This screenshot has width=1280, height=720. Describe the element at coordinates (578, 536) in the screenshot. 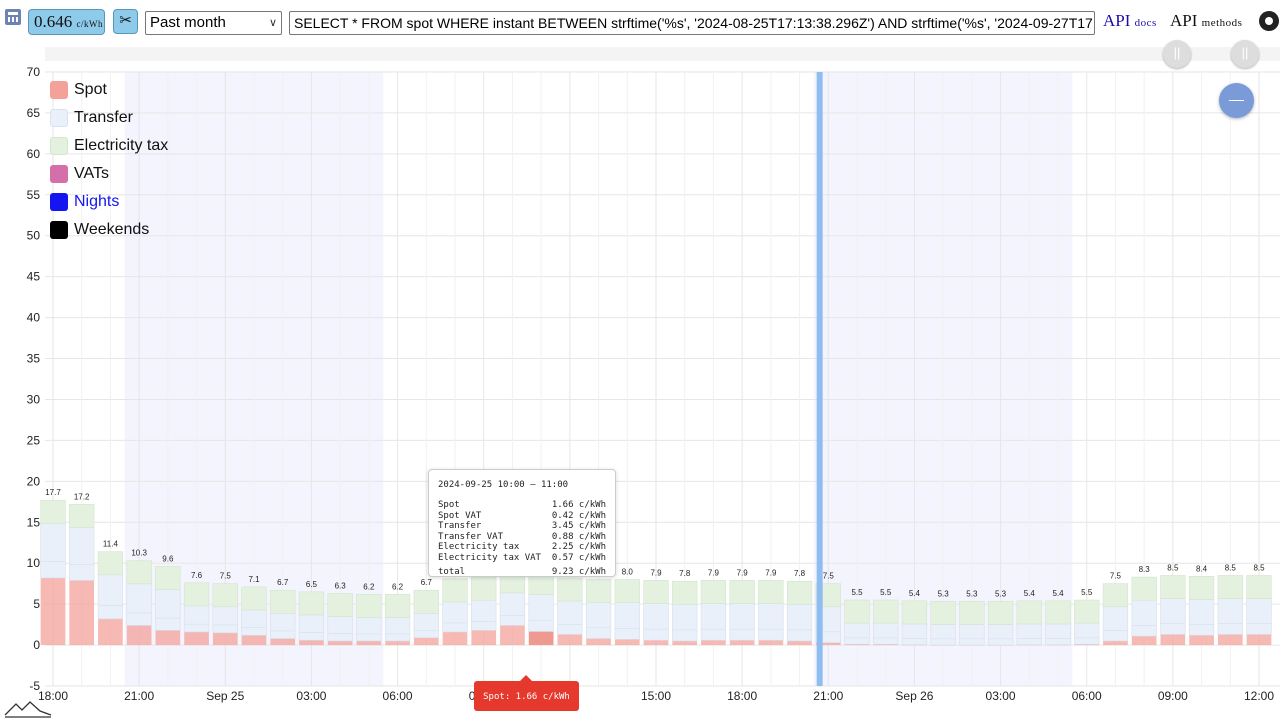

I see `tooltip-row-value: 0.88 c/kWh` at that location.